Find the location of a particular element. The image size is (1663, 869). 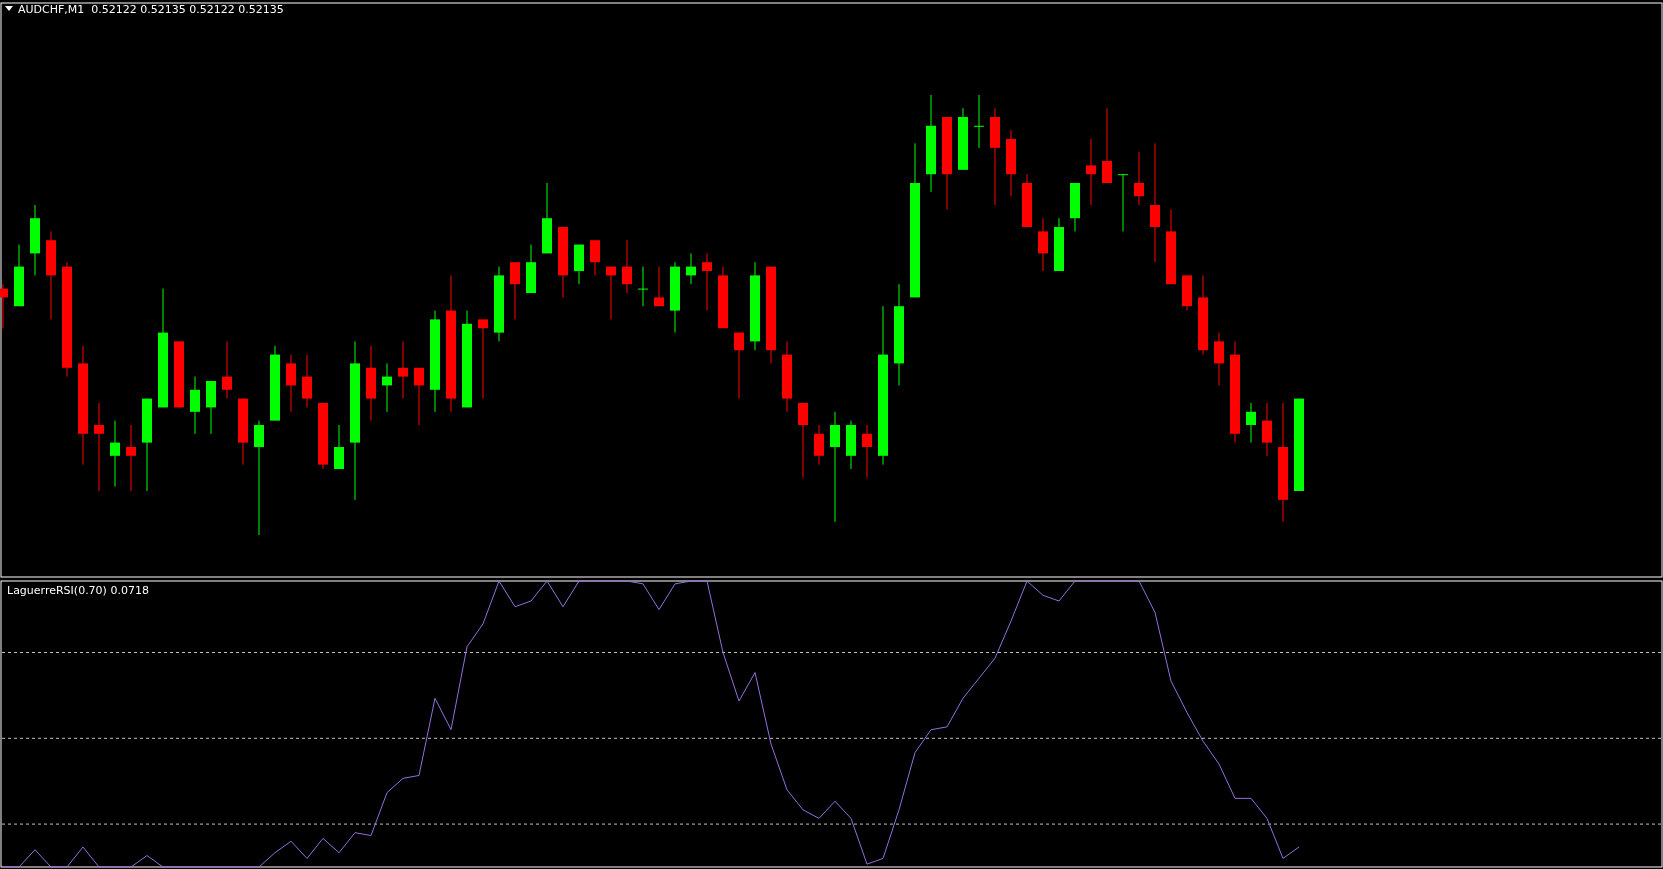

chart-title: AUDCHF,M1 0.52122 0.52135 0.52122 0.52135 is located at coordinates (151, 9).